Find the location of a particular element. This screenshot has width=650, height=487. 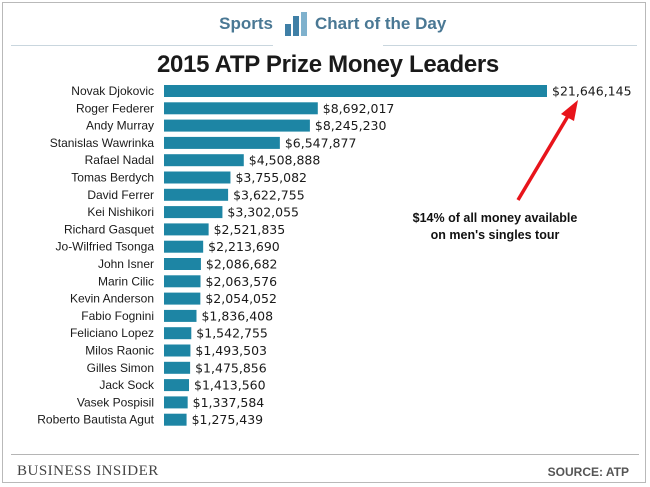

category-label: Gilles Simon is located at coordinates (120, 368).